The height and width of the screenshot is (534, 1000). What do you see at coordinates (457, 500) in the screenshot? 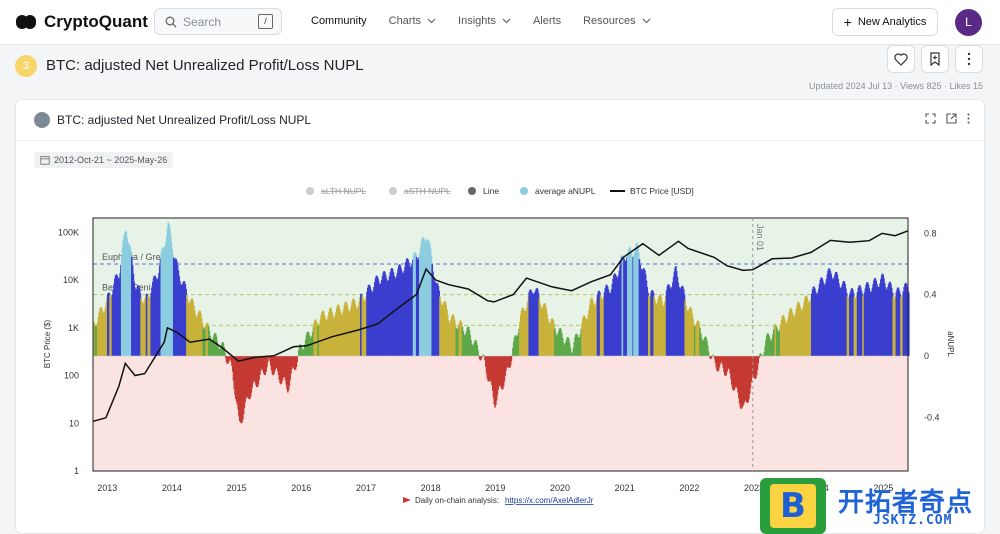
I see `footer-text: Daily on-chain analysis:` at bounding box center [457, 500].